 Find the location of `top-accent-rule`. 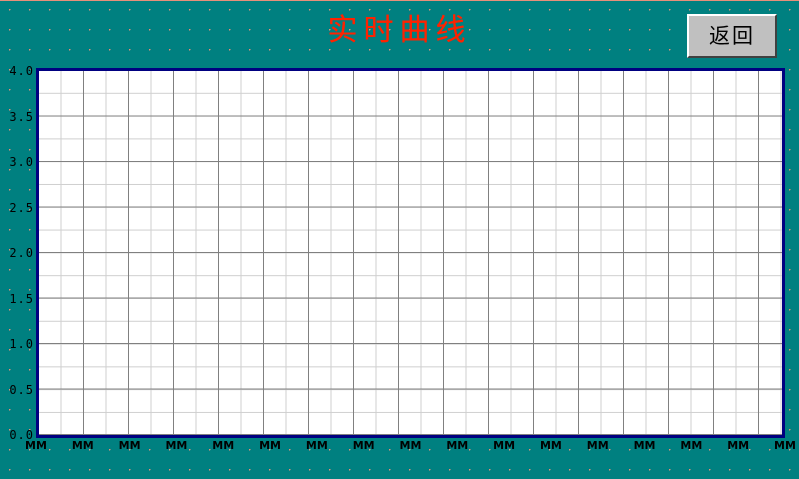

top-accent-rule is located at coordinates (399, 0).